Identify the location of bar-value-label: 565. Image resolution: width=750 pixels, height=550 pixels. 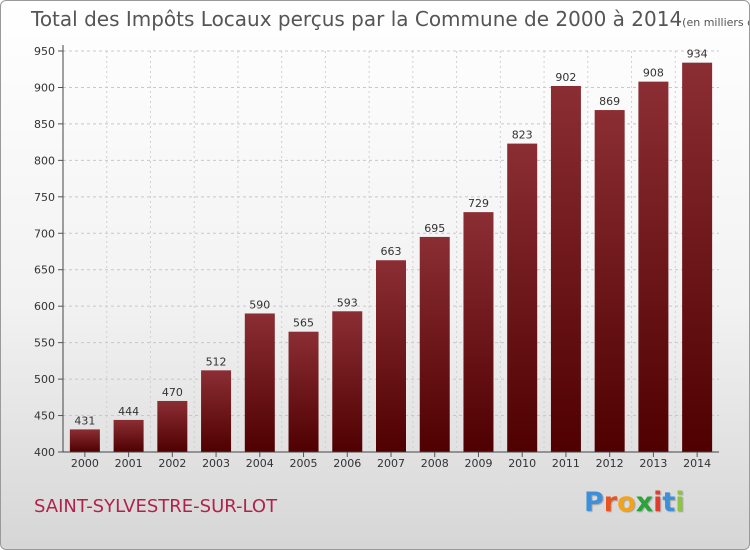
(303, 323).